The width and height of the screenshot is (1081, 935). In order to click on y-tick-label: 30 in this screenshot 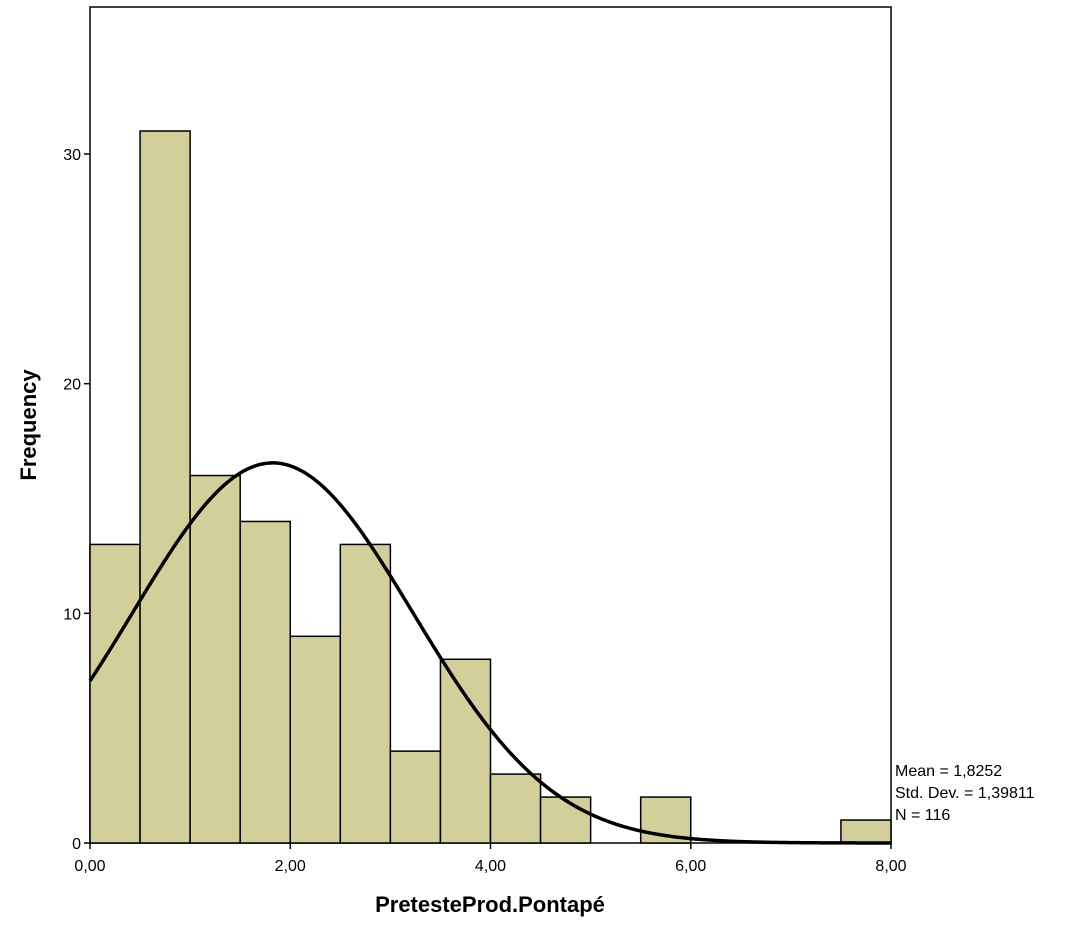, I will do `click(72, 155)`.